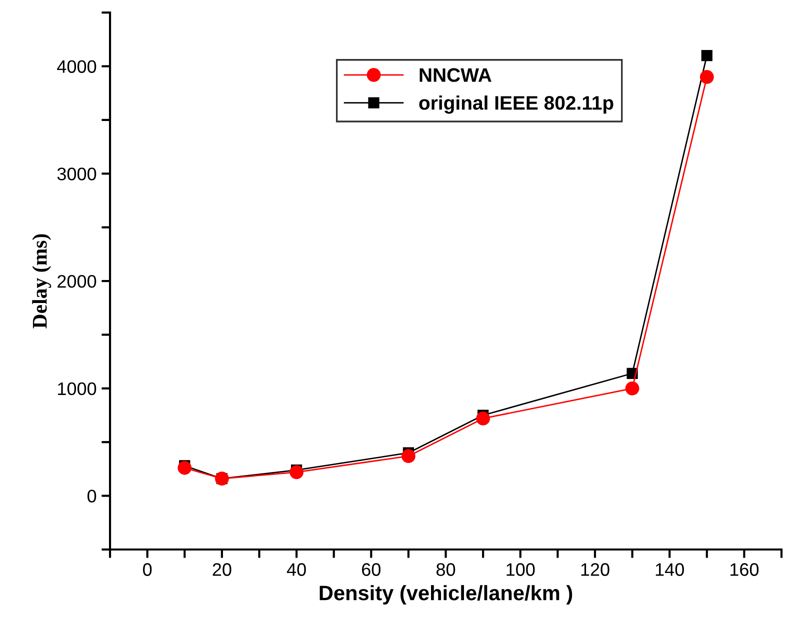 This screenshot has height=628, width=809. I want to click on y-tick-label: 3000, so click(76, 174).